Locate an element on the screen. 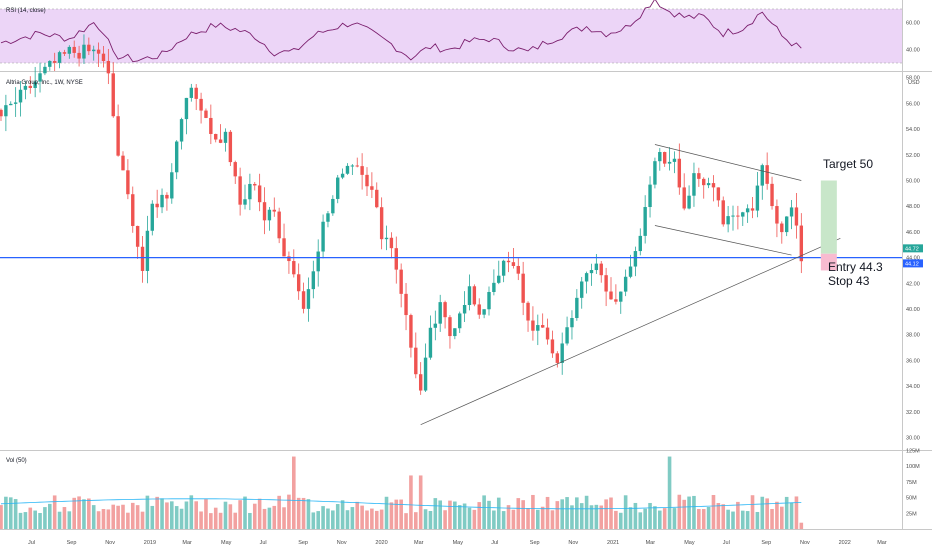 The width and height of the screenshot is (932, 550). rsi-line is located at coordinates (401, 31).